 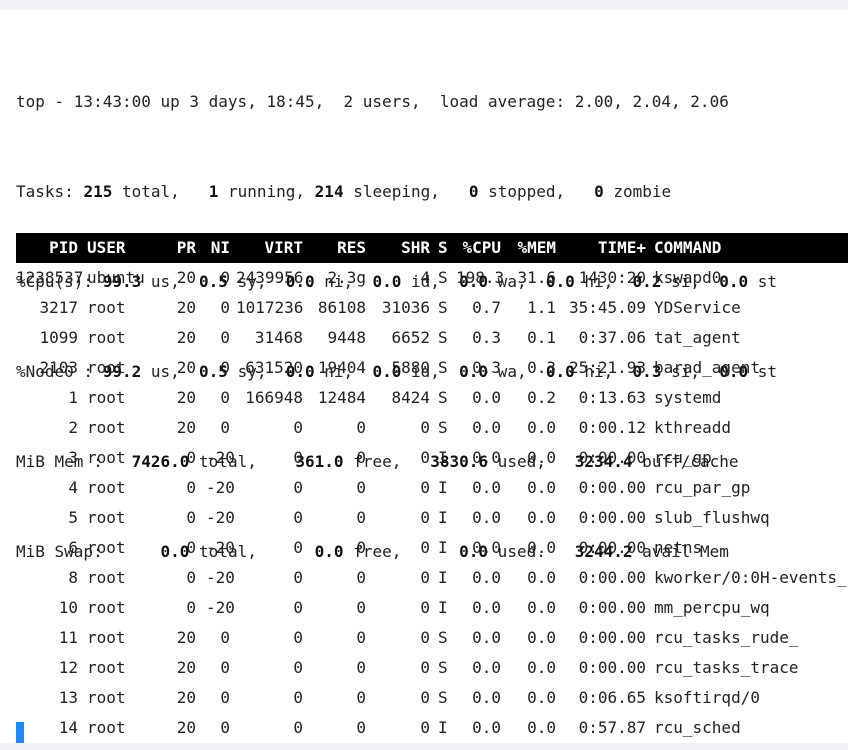 What do you see at coordinates (73, 427) in the screenshot?
I see `pid-cell: 2` at bounding box center [73, 427].